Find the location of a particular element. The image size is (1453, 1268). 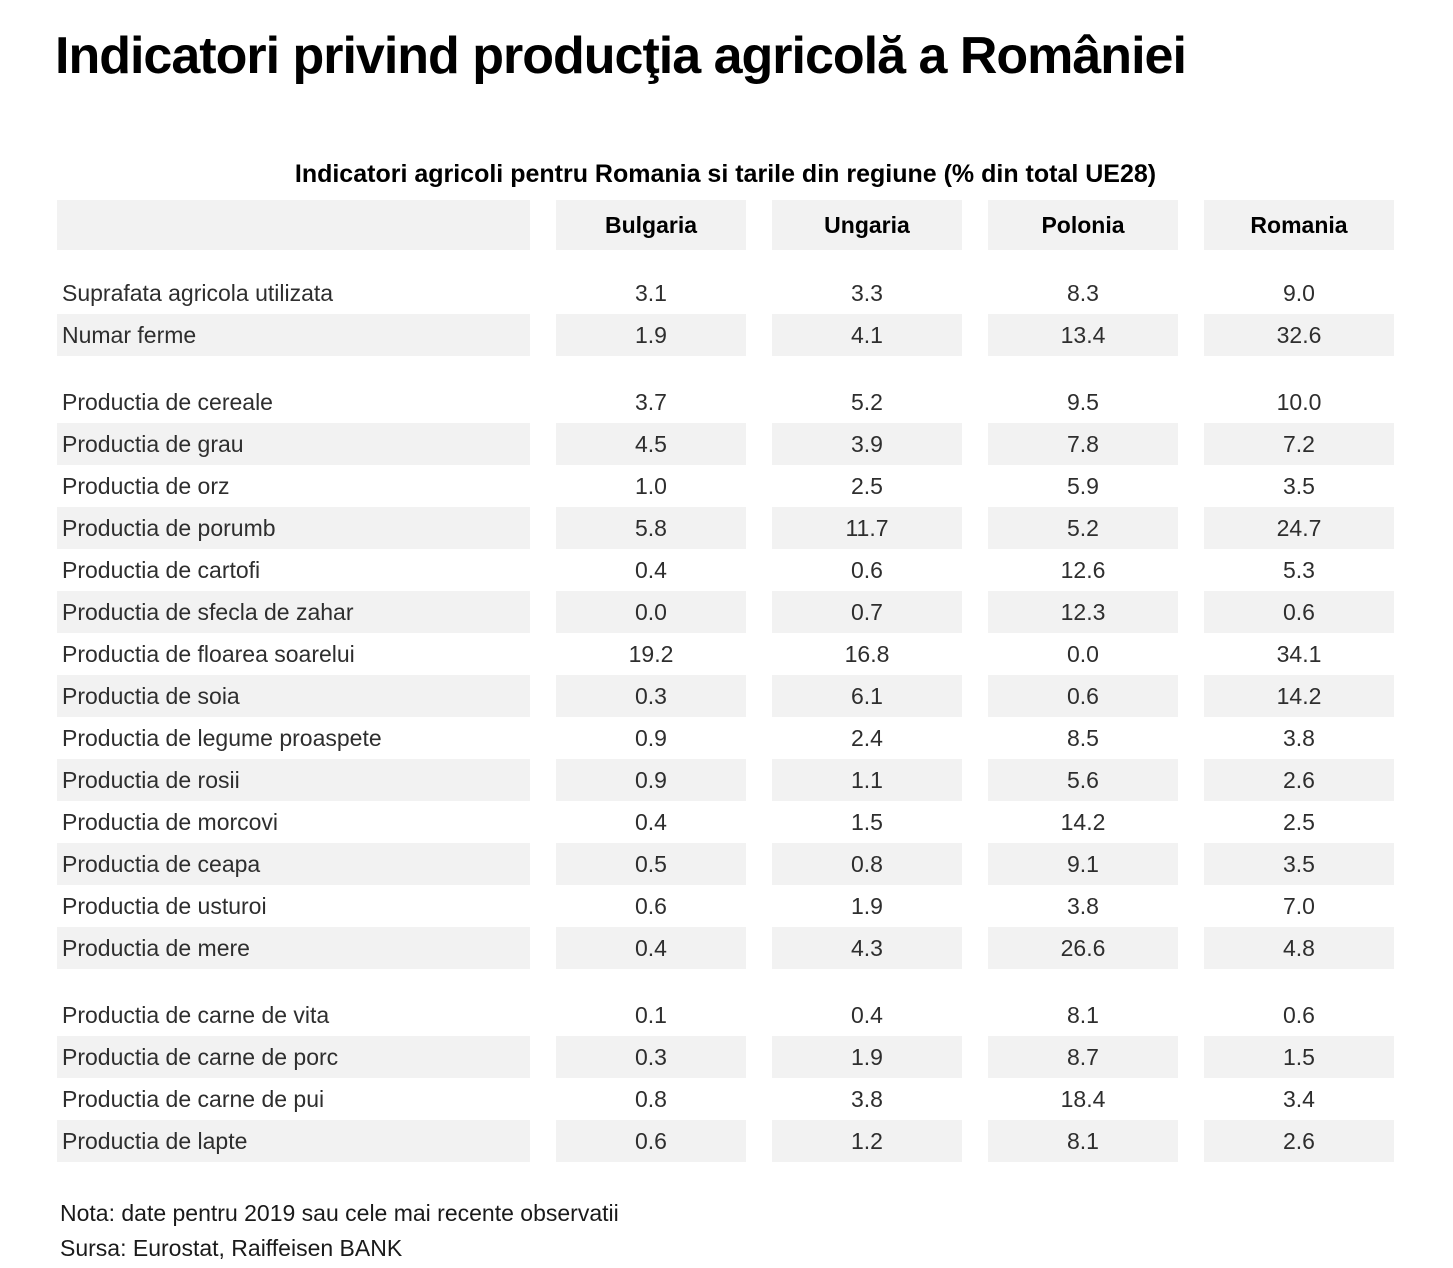

table-row: Suprafata agricola utilizata 3.1 3.3 8.3 9.0 is located at coordinates (725, 293).